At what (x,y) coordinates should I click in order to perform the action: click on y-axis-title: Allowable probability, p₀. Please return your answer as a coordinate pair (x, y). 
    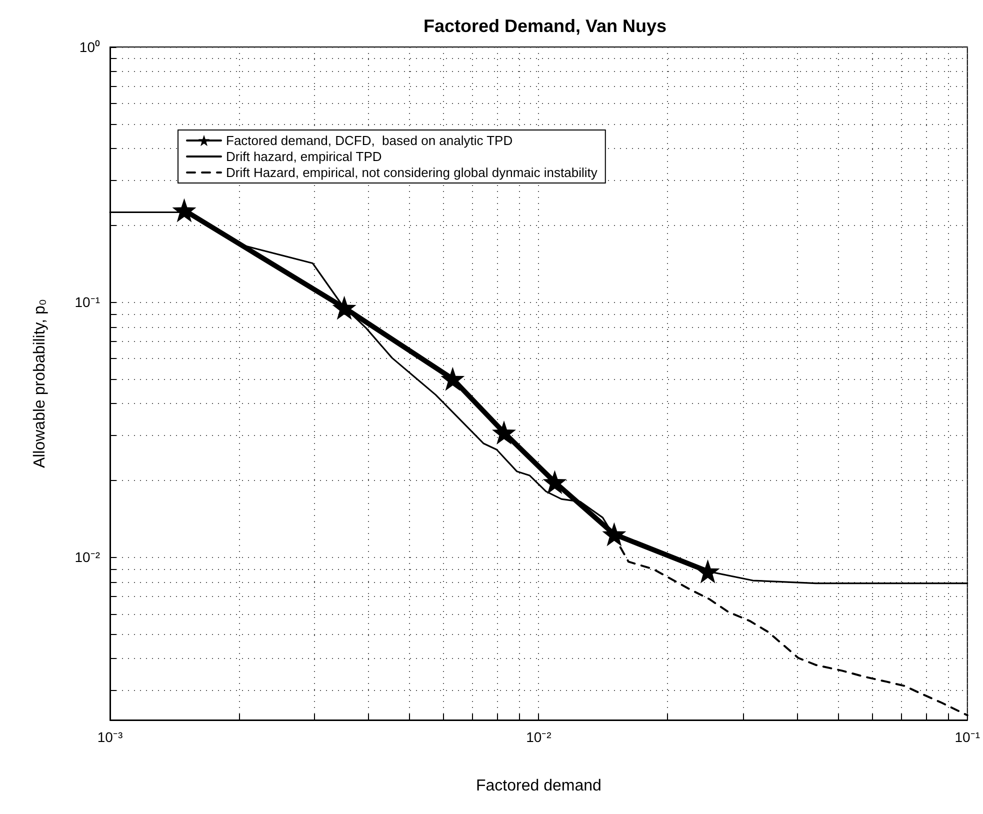
    Looking at the image, I should click on (40, 383).